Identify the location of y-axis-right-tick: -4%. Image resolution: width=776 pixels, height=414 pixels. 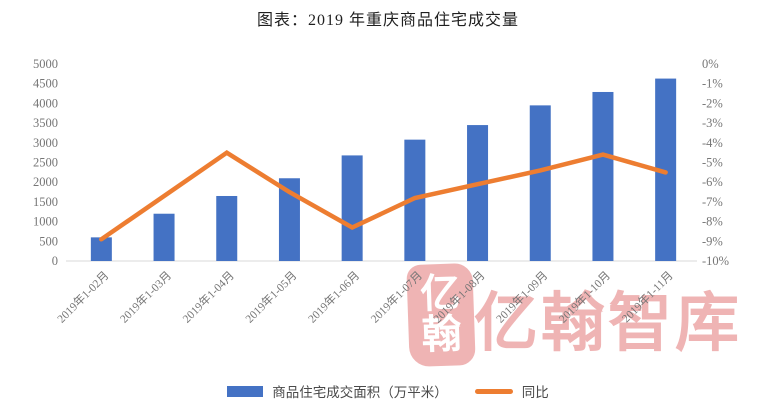
(712, 143).